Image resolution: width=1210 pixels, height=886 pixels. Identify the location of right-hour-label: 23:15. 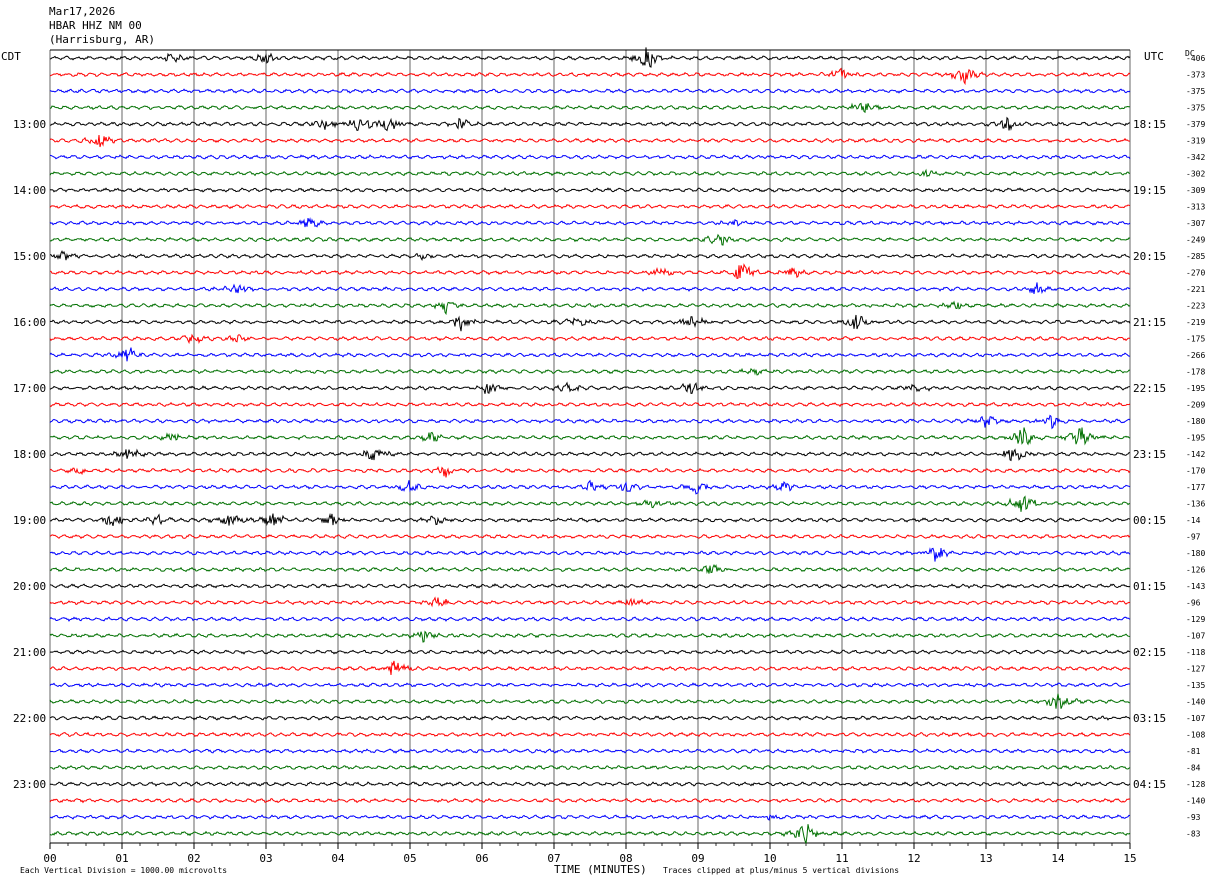
(1149, 454).